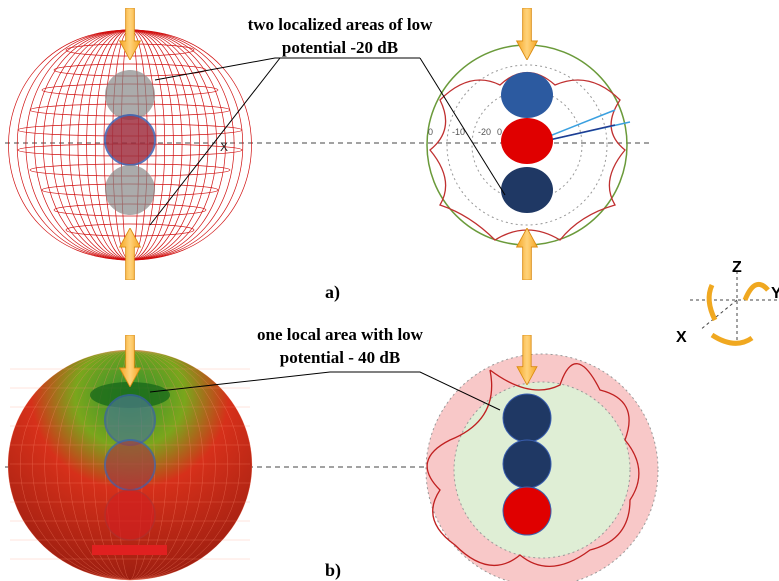 The height and width of the screenshot is (581, 779). What do you see at coordinates (340, 24) in the screenshot?
I see `annotation: two localized areas of low` at bounding box center [340, 24].